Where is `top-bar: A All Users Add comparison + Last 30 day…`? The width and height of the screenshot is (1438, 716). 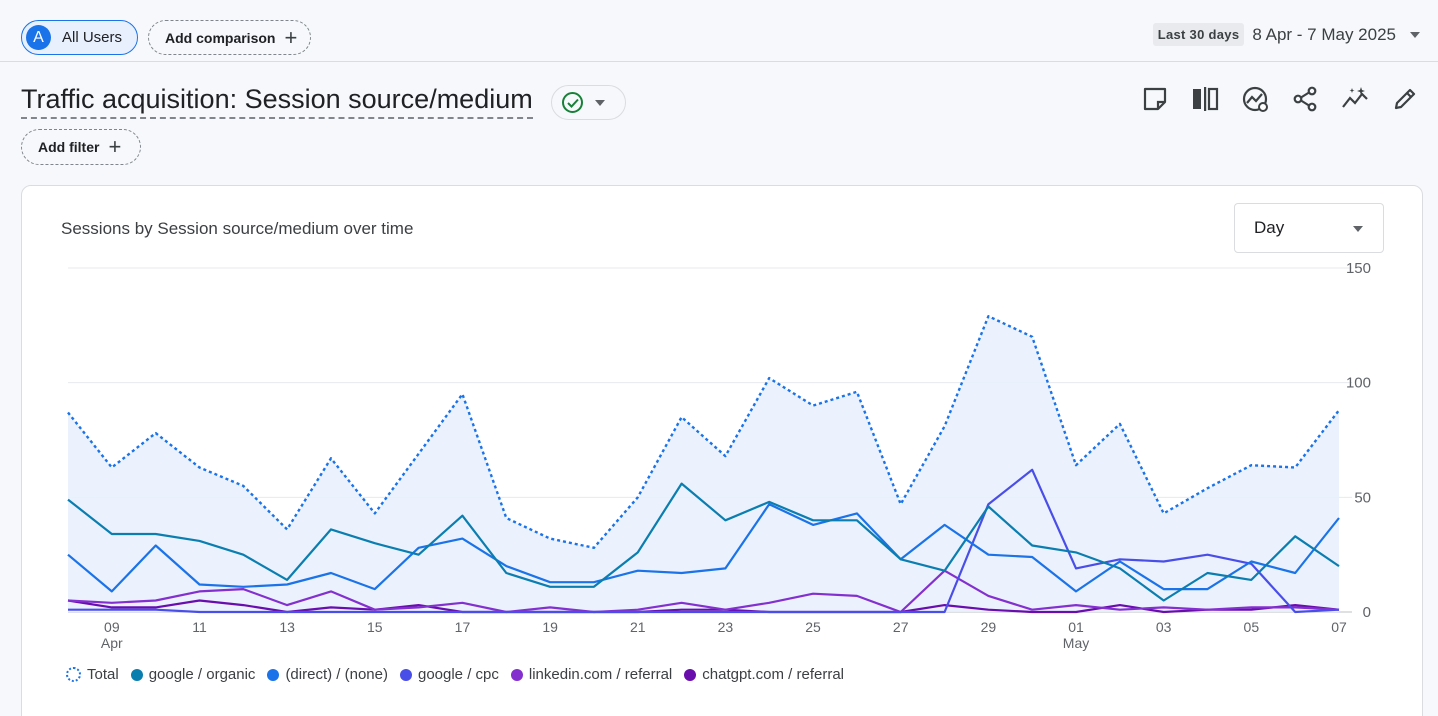
top-bar: A All Users Add comparison + Last 30 day… is located at coordinates (719, 31).